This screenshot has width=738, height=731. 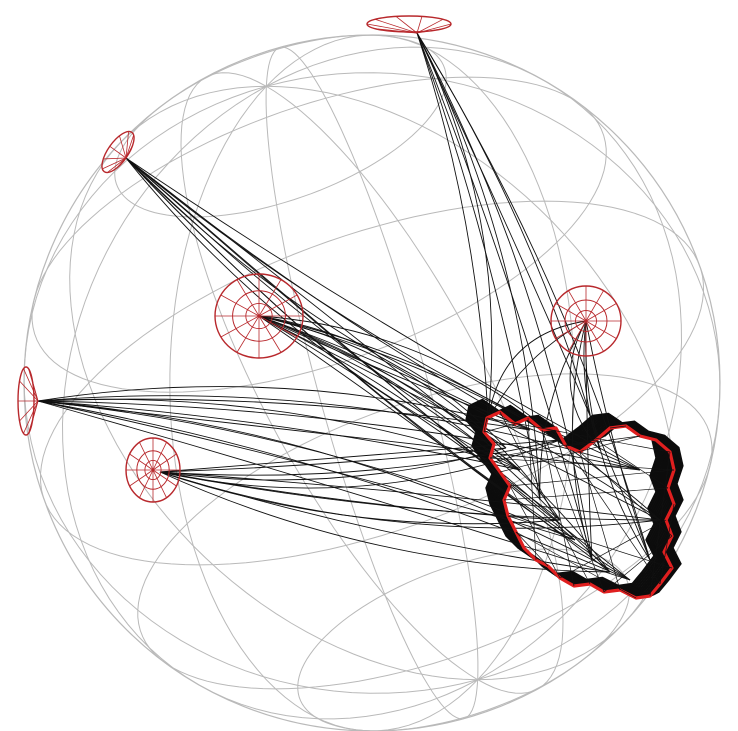 I want to click on cone-center-left, so click(x=259, y=316).